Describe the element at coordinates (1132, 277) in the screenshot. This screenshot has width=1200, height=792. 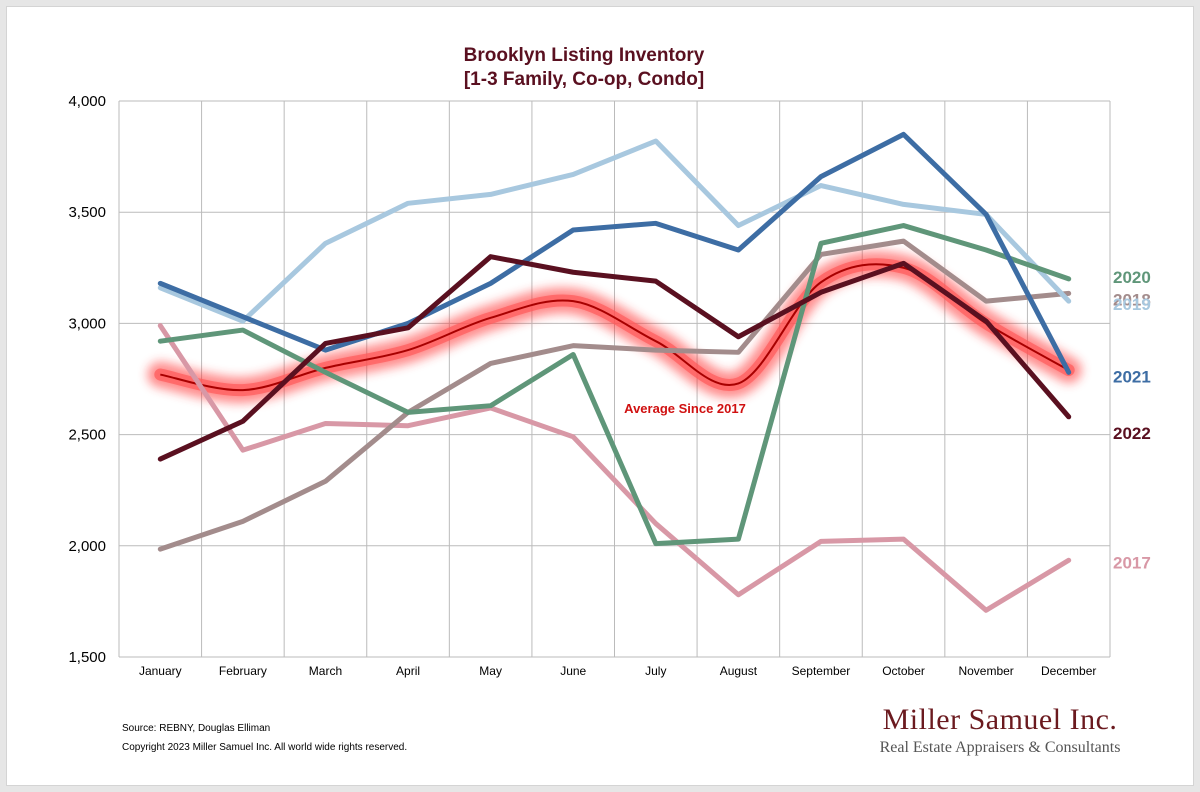
I see `series-label-2020: 2020` at that location.